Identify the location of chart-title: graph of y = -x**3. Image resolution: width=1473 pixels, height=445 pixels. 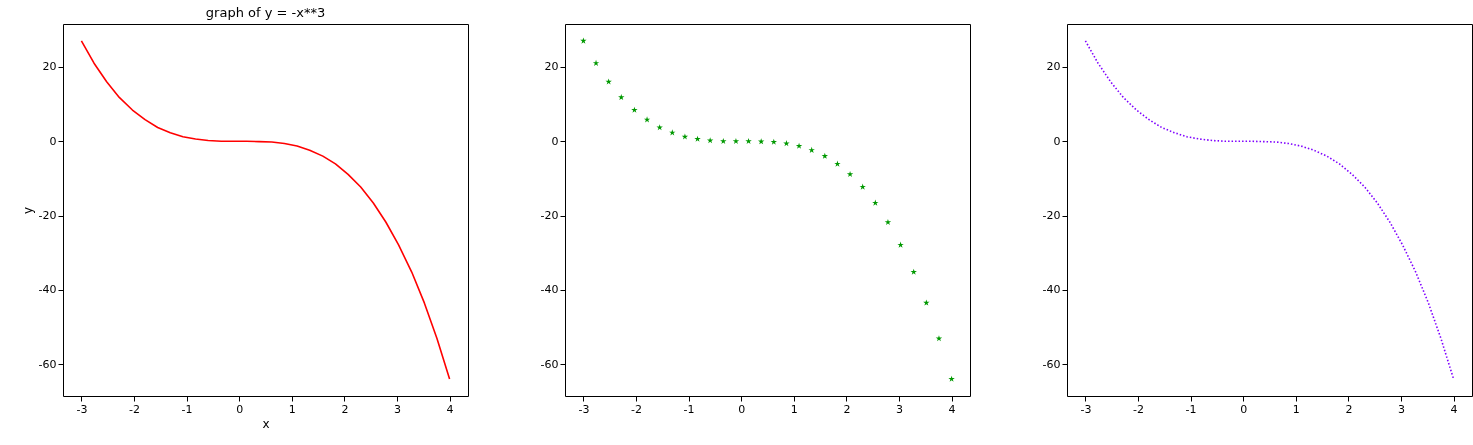
(265, 12).